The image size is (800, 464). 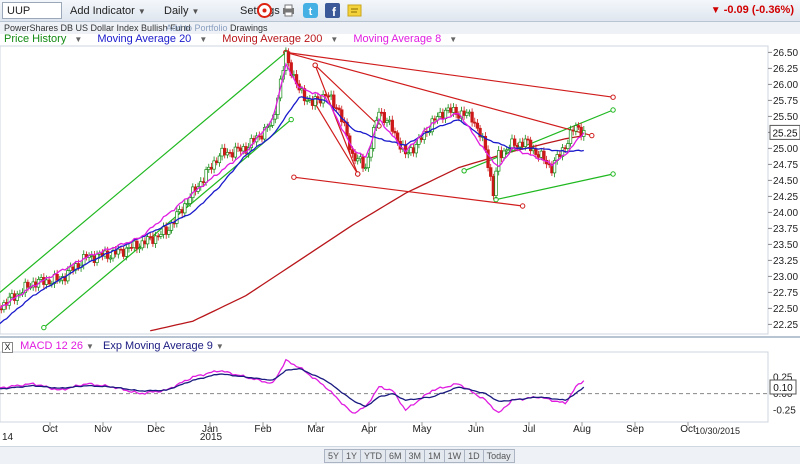 I want to click on legend-macd: MACD 12 26 ▼, so click(x=57, y=346).